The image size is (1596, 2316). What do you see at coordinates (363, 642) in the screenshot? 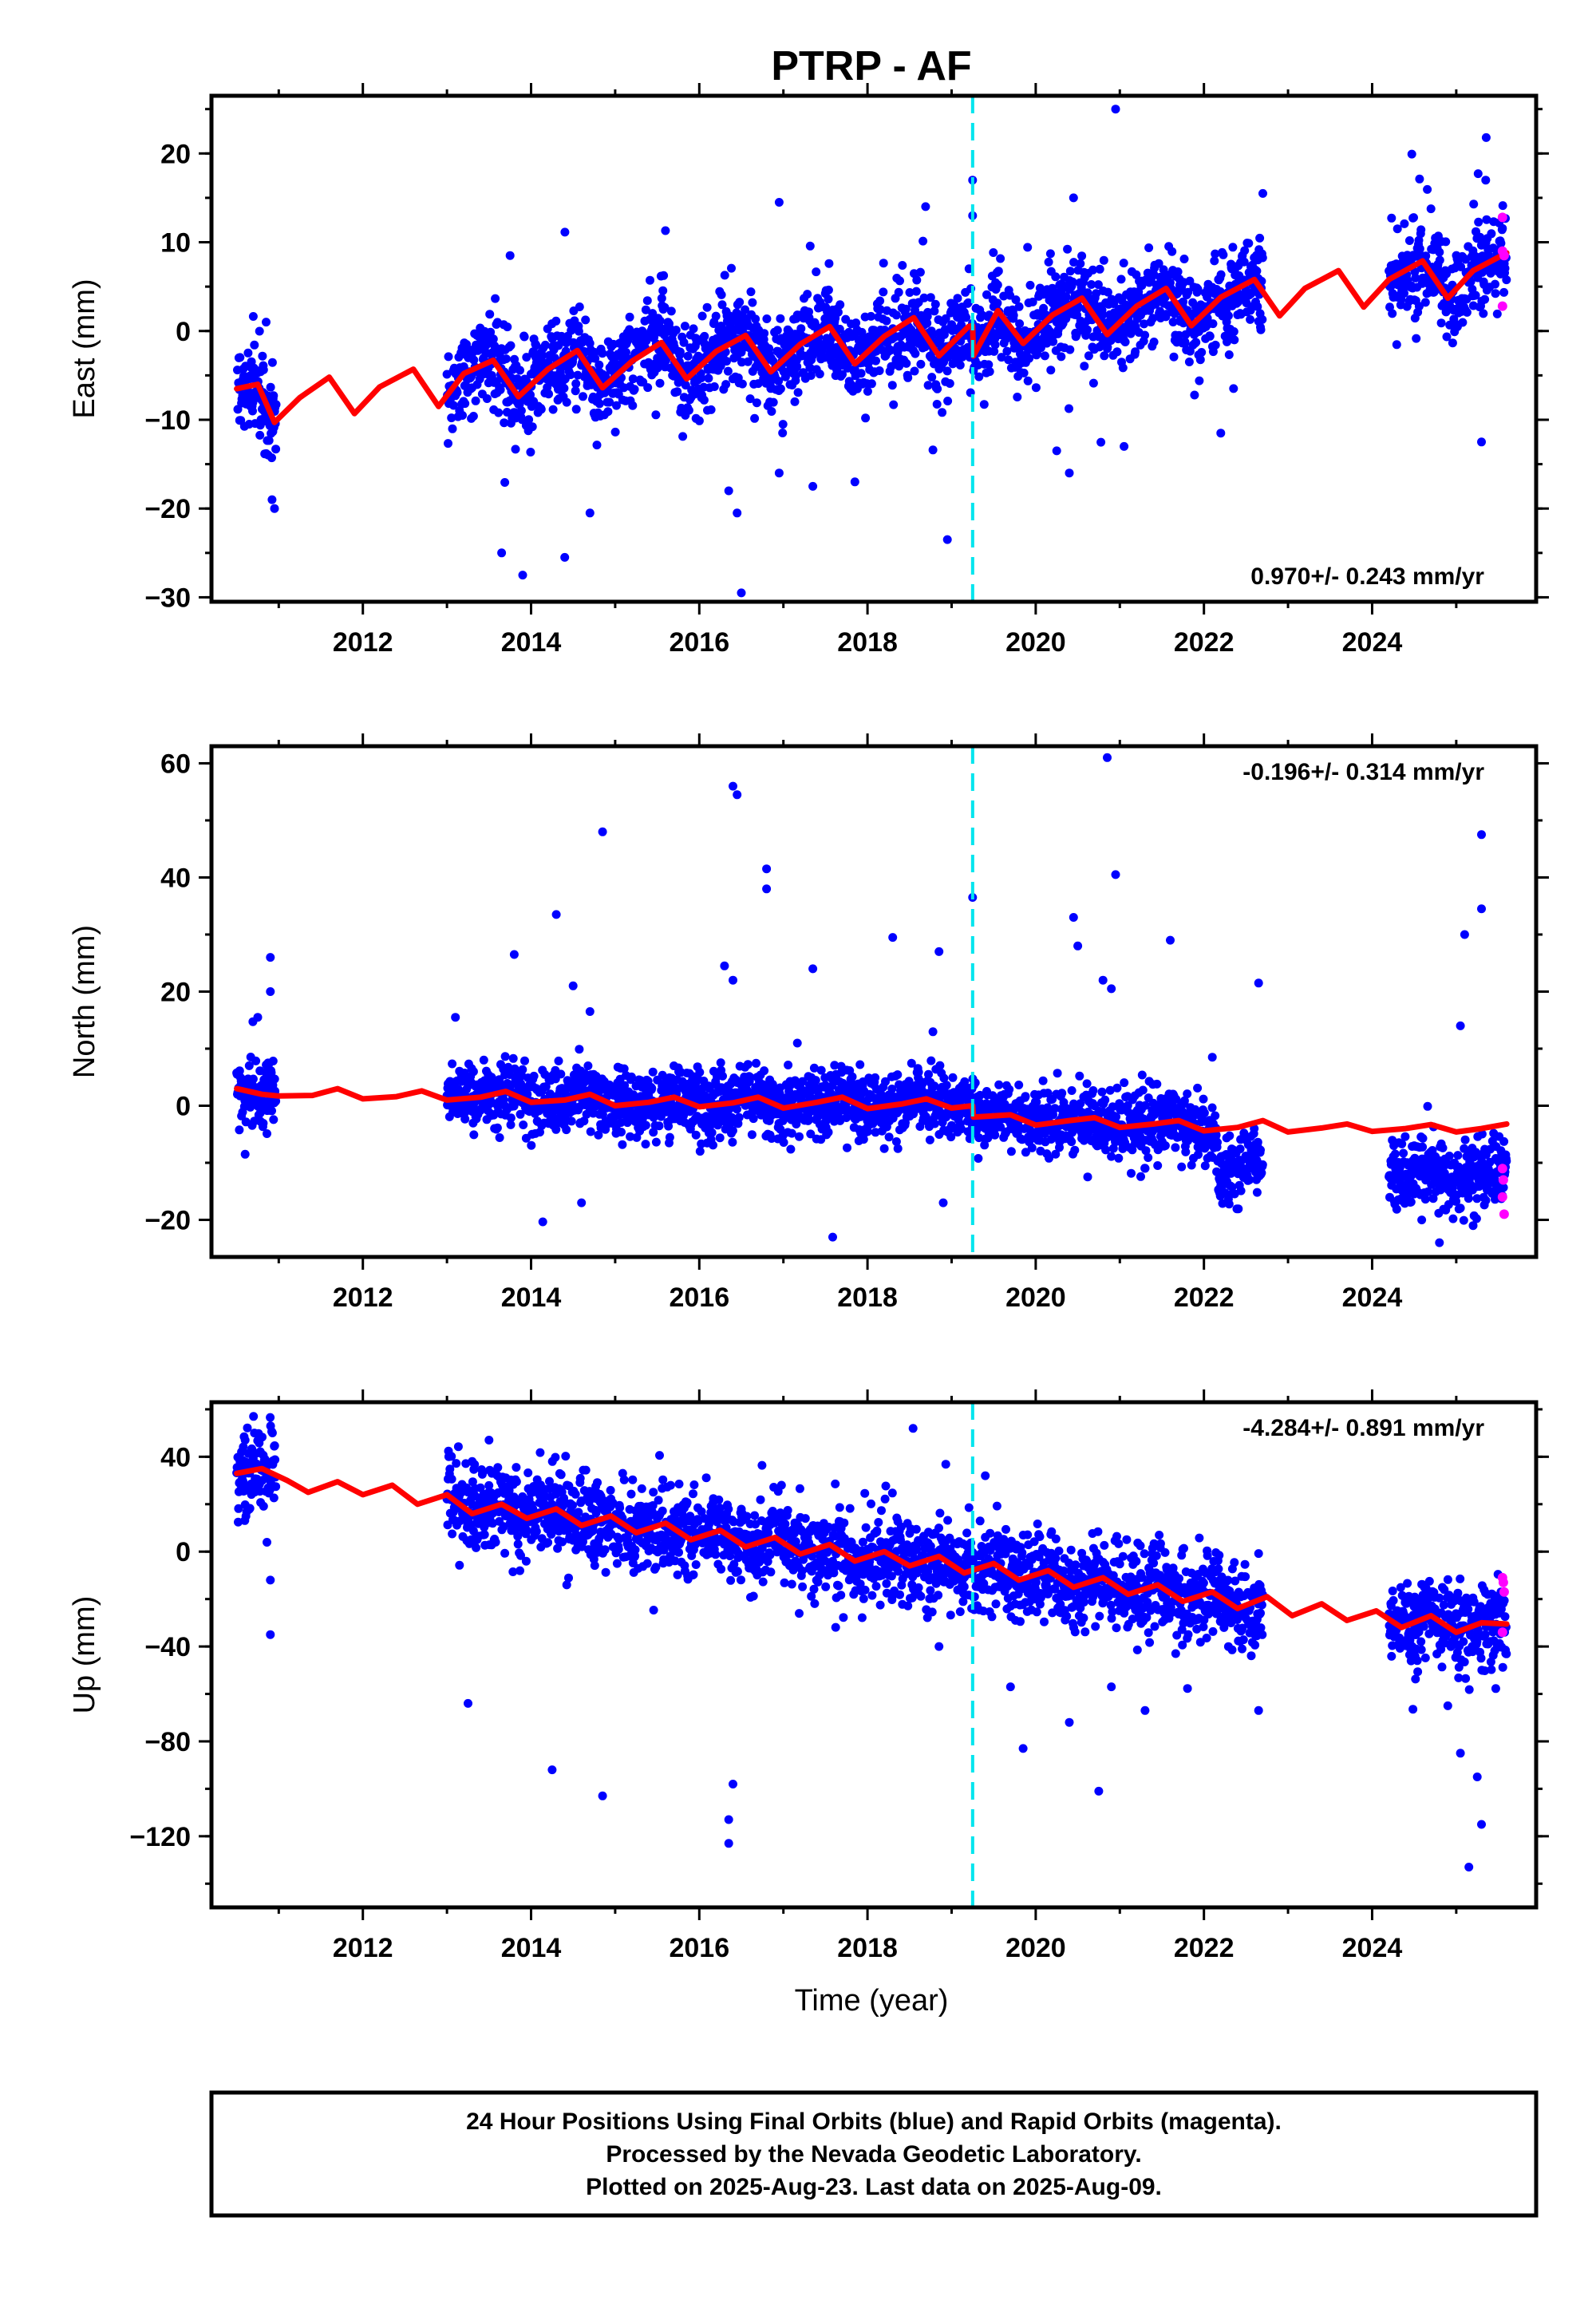
I see `x-tick-label: 2012` at bounding box center [363, 642].